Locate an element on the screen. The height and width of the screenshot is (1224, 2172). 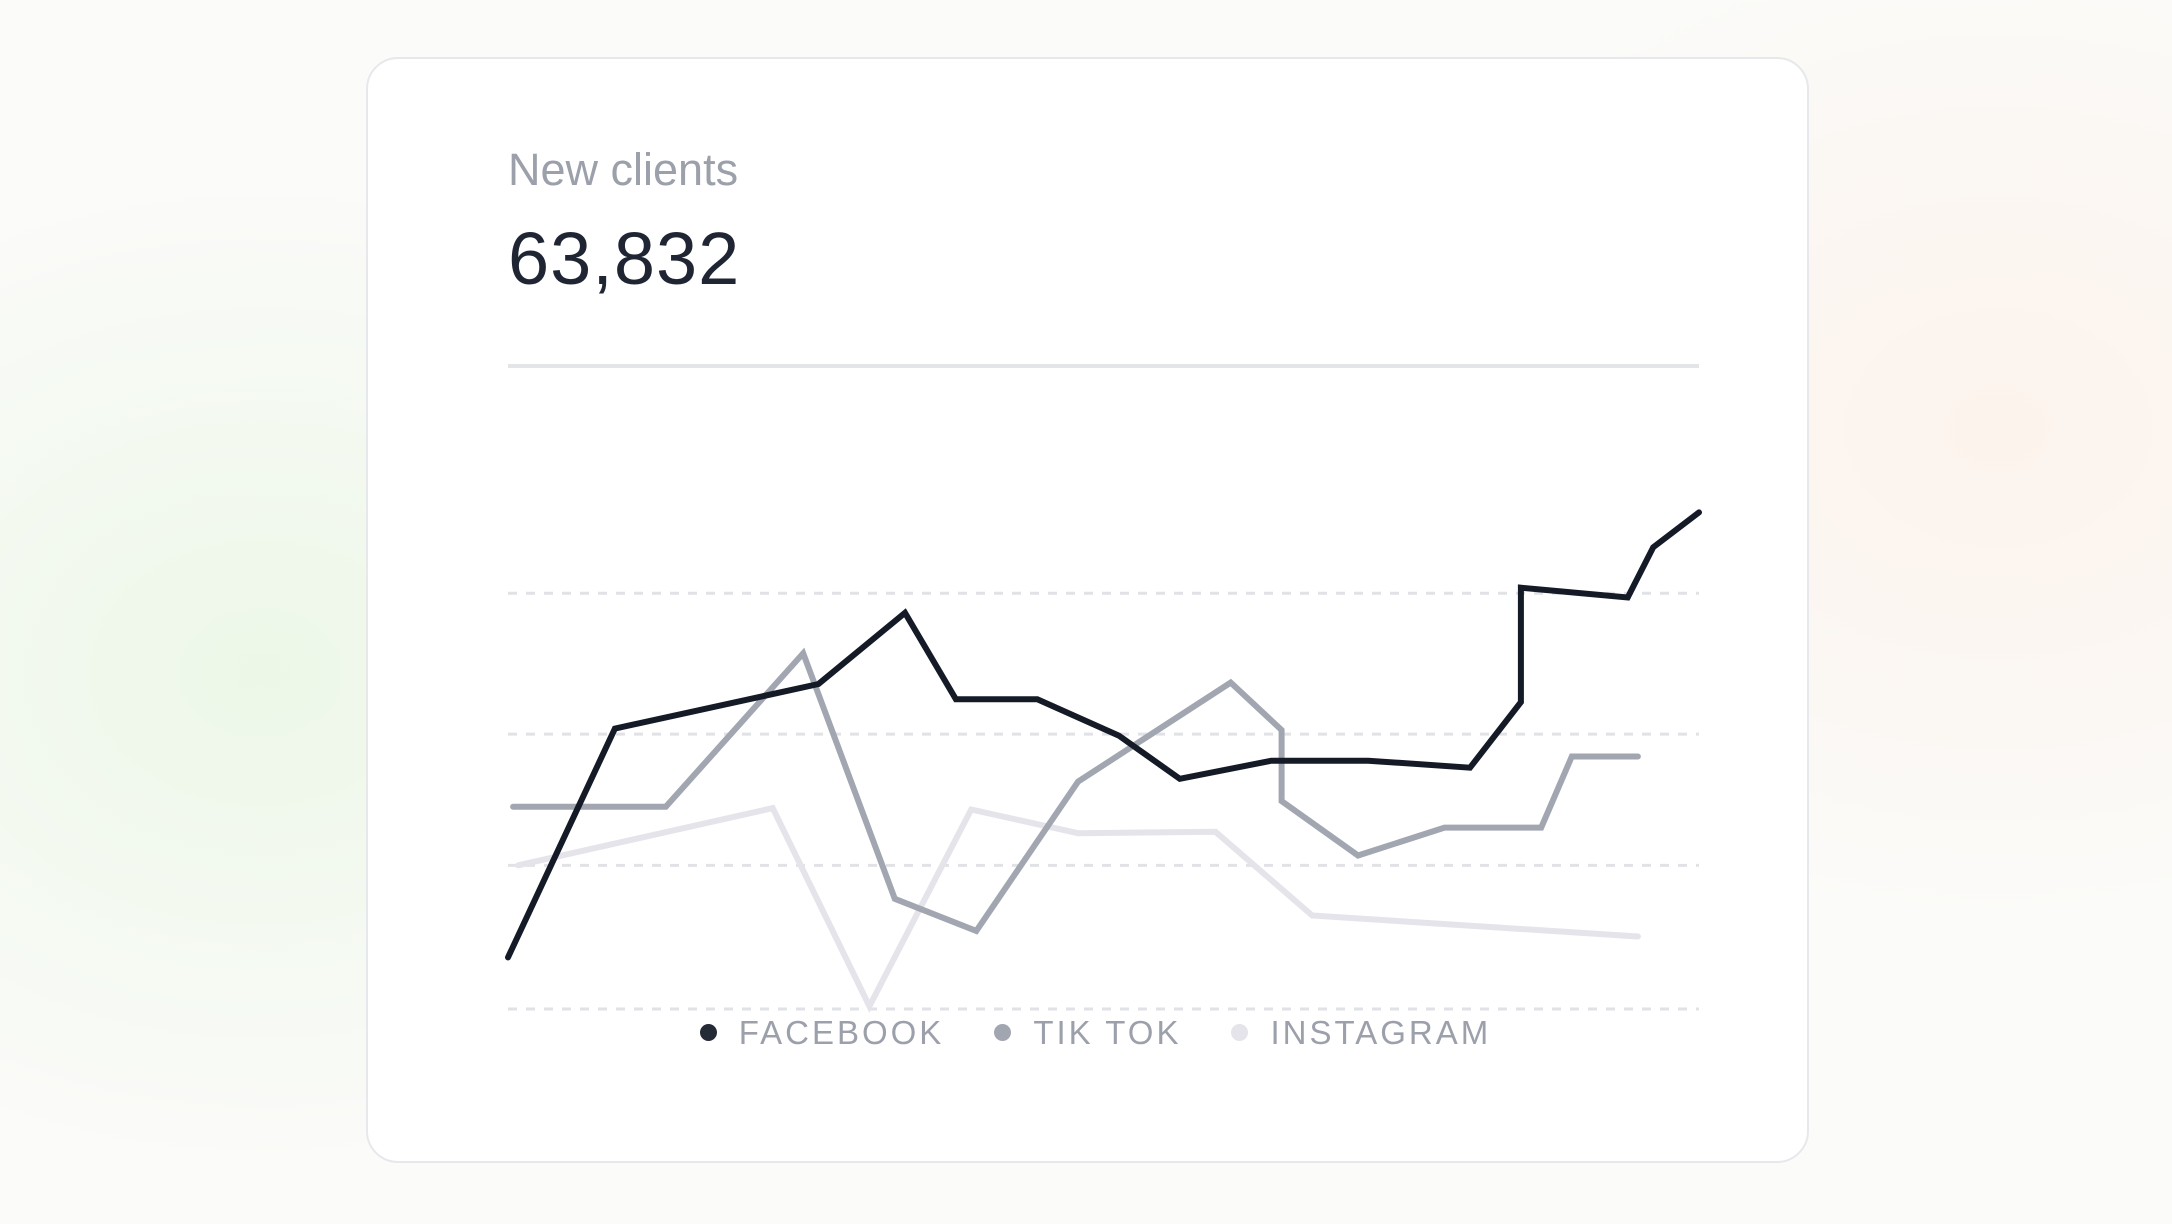
legend-item-tiktok: TIK TOK is located at coordinates (1087, 1032).